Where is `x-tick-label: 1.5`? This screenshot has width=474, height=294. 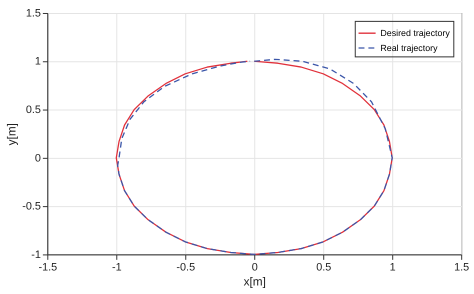
x-tick-label: 1.5 is located at coordinates (462, 268).